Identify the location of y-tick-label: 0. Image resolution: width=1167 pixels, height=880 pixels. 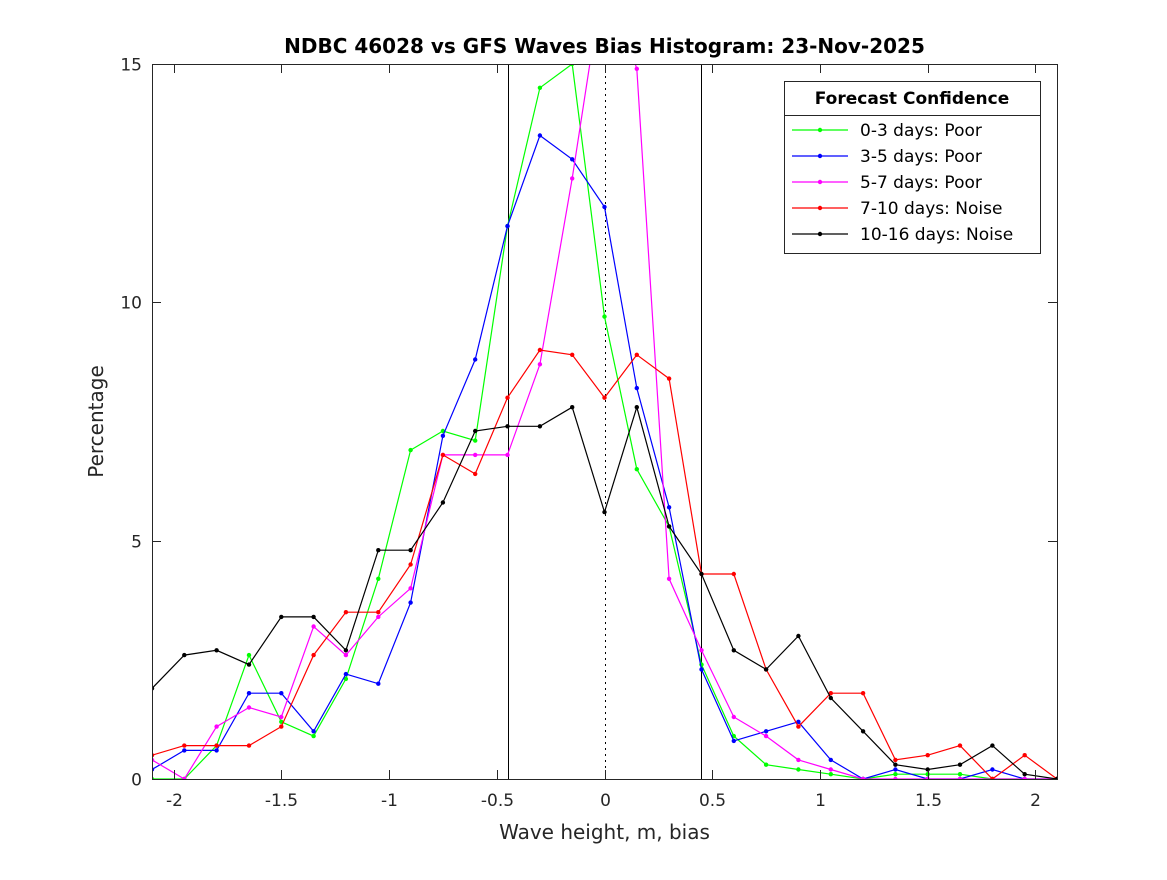
(136, 781).